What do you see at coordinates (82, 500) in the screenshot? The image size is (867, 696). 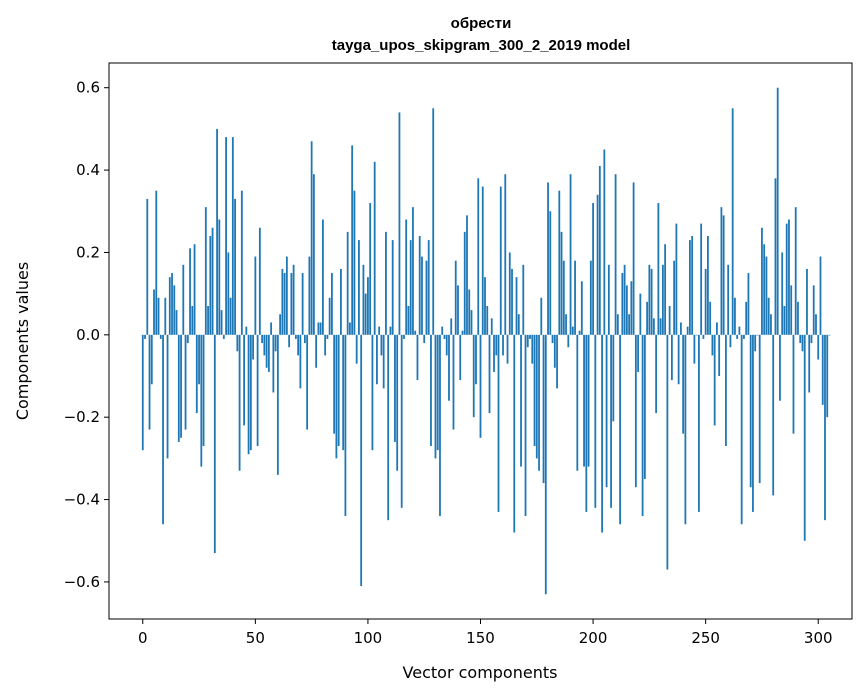 I see `y-tick-label: −0.4` at bounding box center [82, 500].